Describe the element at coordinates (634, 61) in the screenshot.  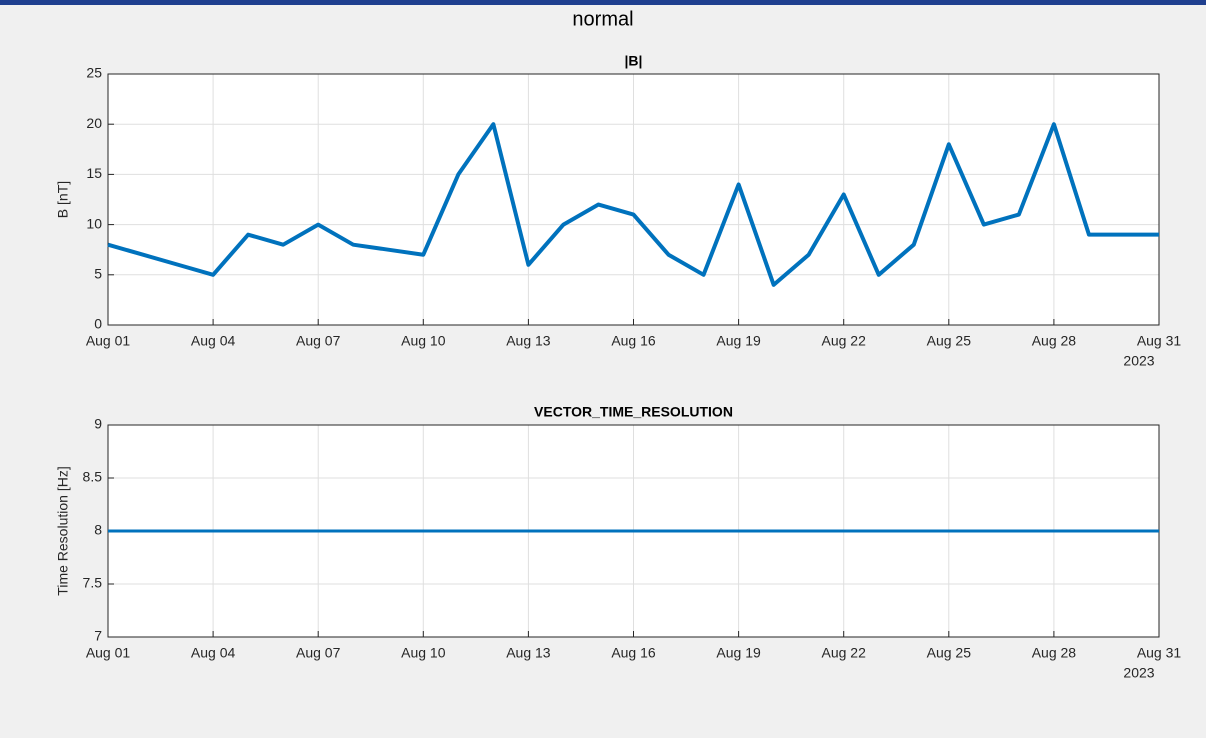
I see `subplot-title: |B|` at that location.